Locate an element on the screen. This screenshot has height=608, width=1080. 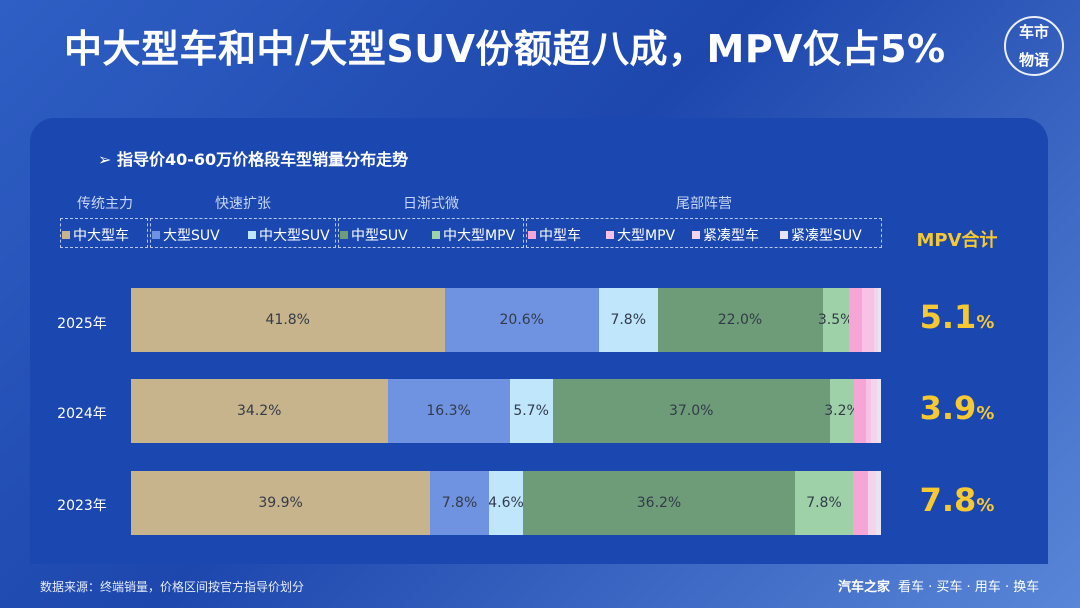
bar-segment: 5.7% is located at coordinates (531, 411).